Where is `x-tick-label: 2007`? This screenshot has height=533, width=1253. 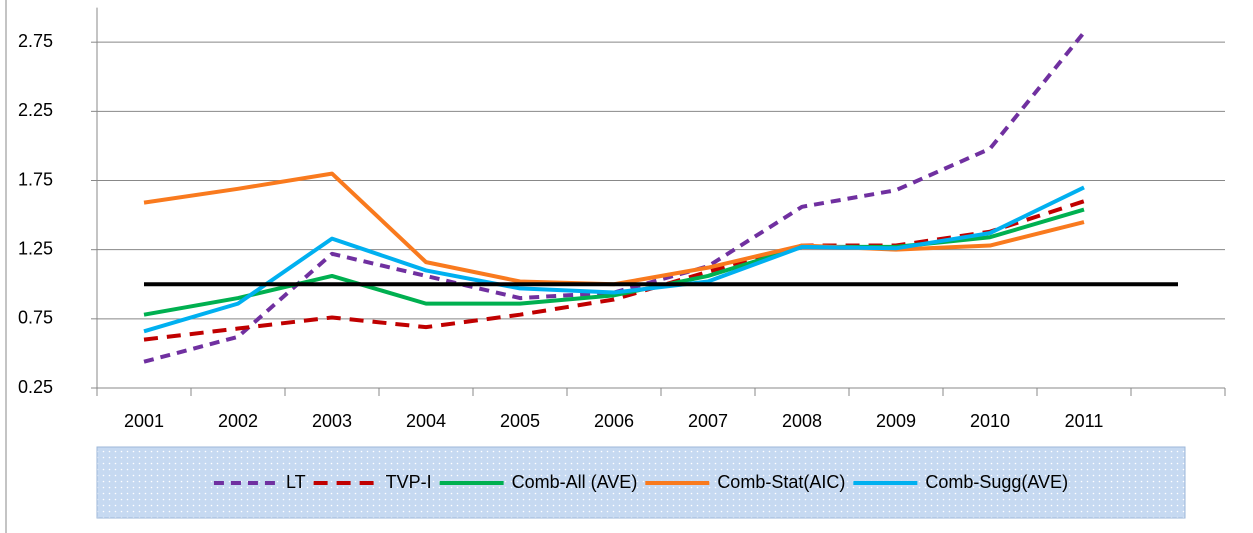
x-tick-label: 2007 is located at coordinates (708, 421).